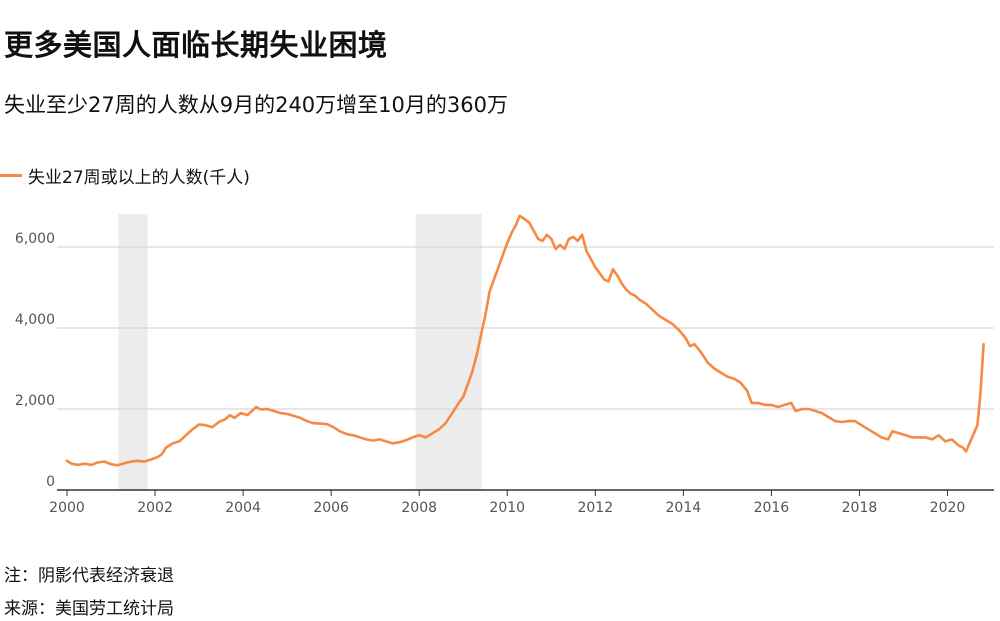  What do you see at coordinates (35, 239) in the screenshot?
I see `y-tick-label: 6,000` at bounding box center [35, 239].